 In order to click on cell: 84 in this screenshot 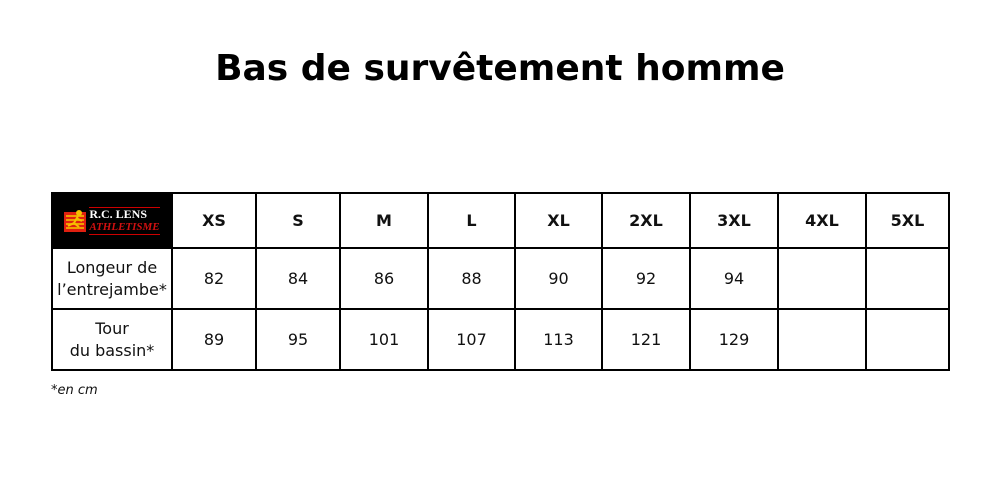, I will do `click(298, 278)`.